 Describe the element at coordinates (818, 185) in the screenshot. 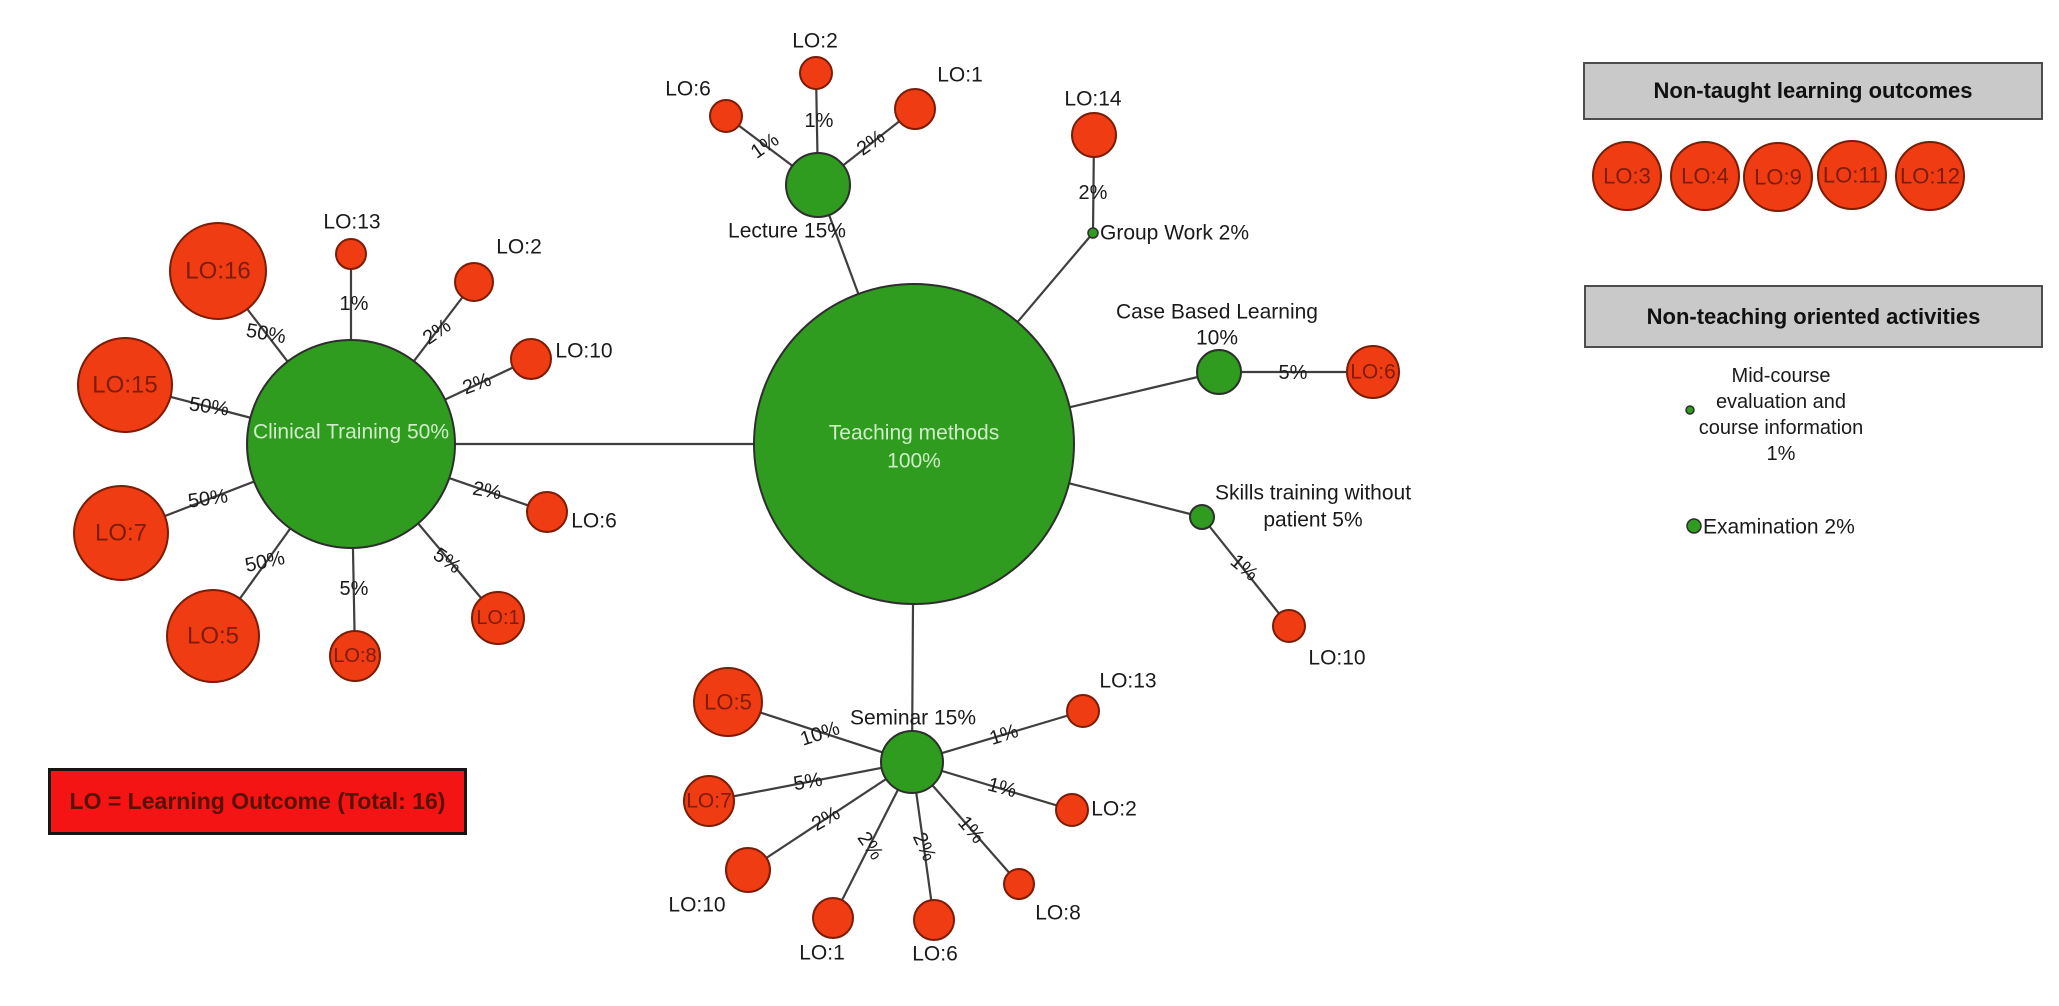

I see `node-lecture-circle` at that location.